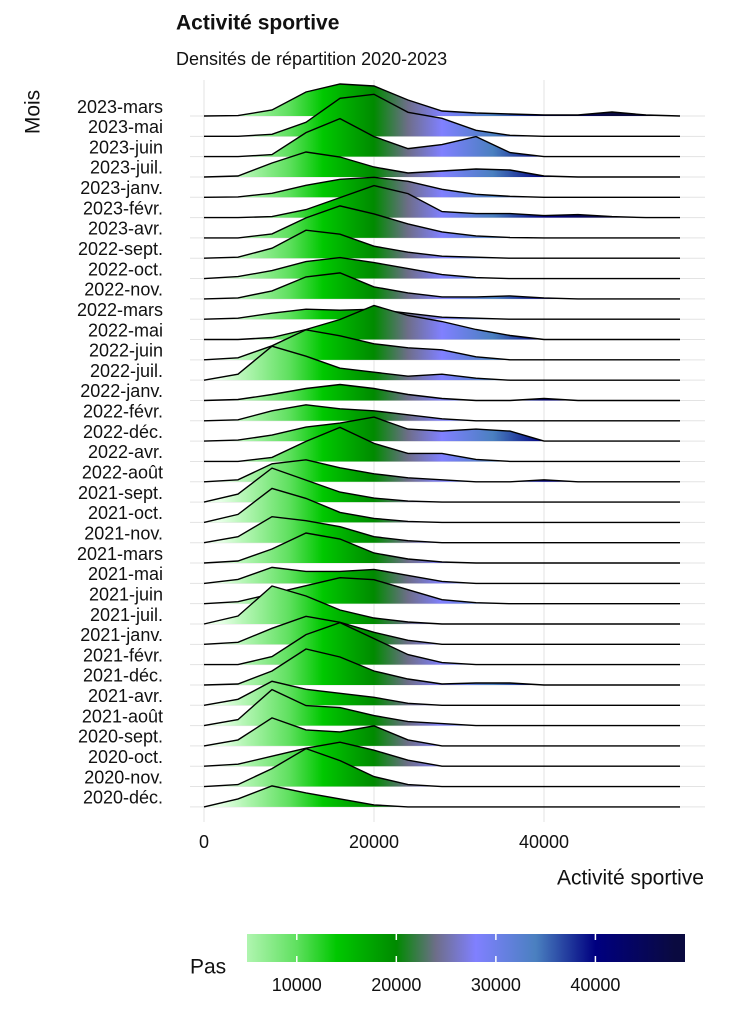  What do you see at coordinates (125, 757) in the screenshot?
I see `y-tick-label: 2020-oct.` at bounding box center [125, 757].